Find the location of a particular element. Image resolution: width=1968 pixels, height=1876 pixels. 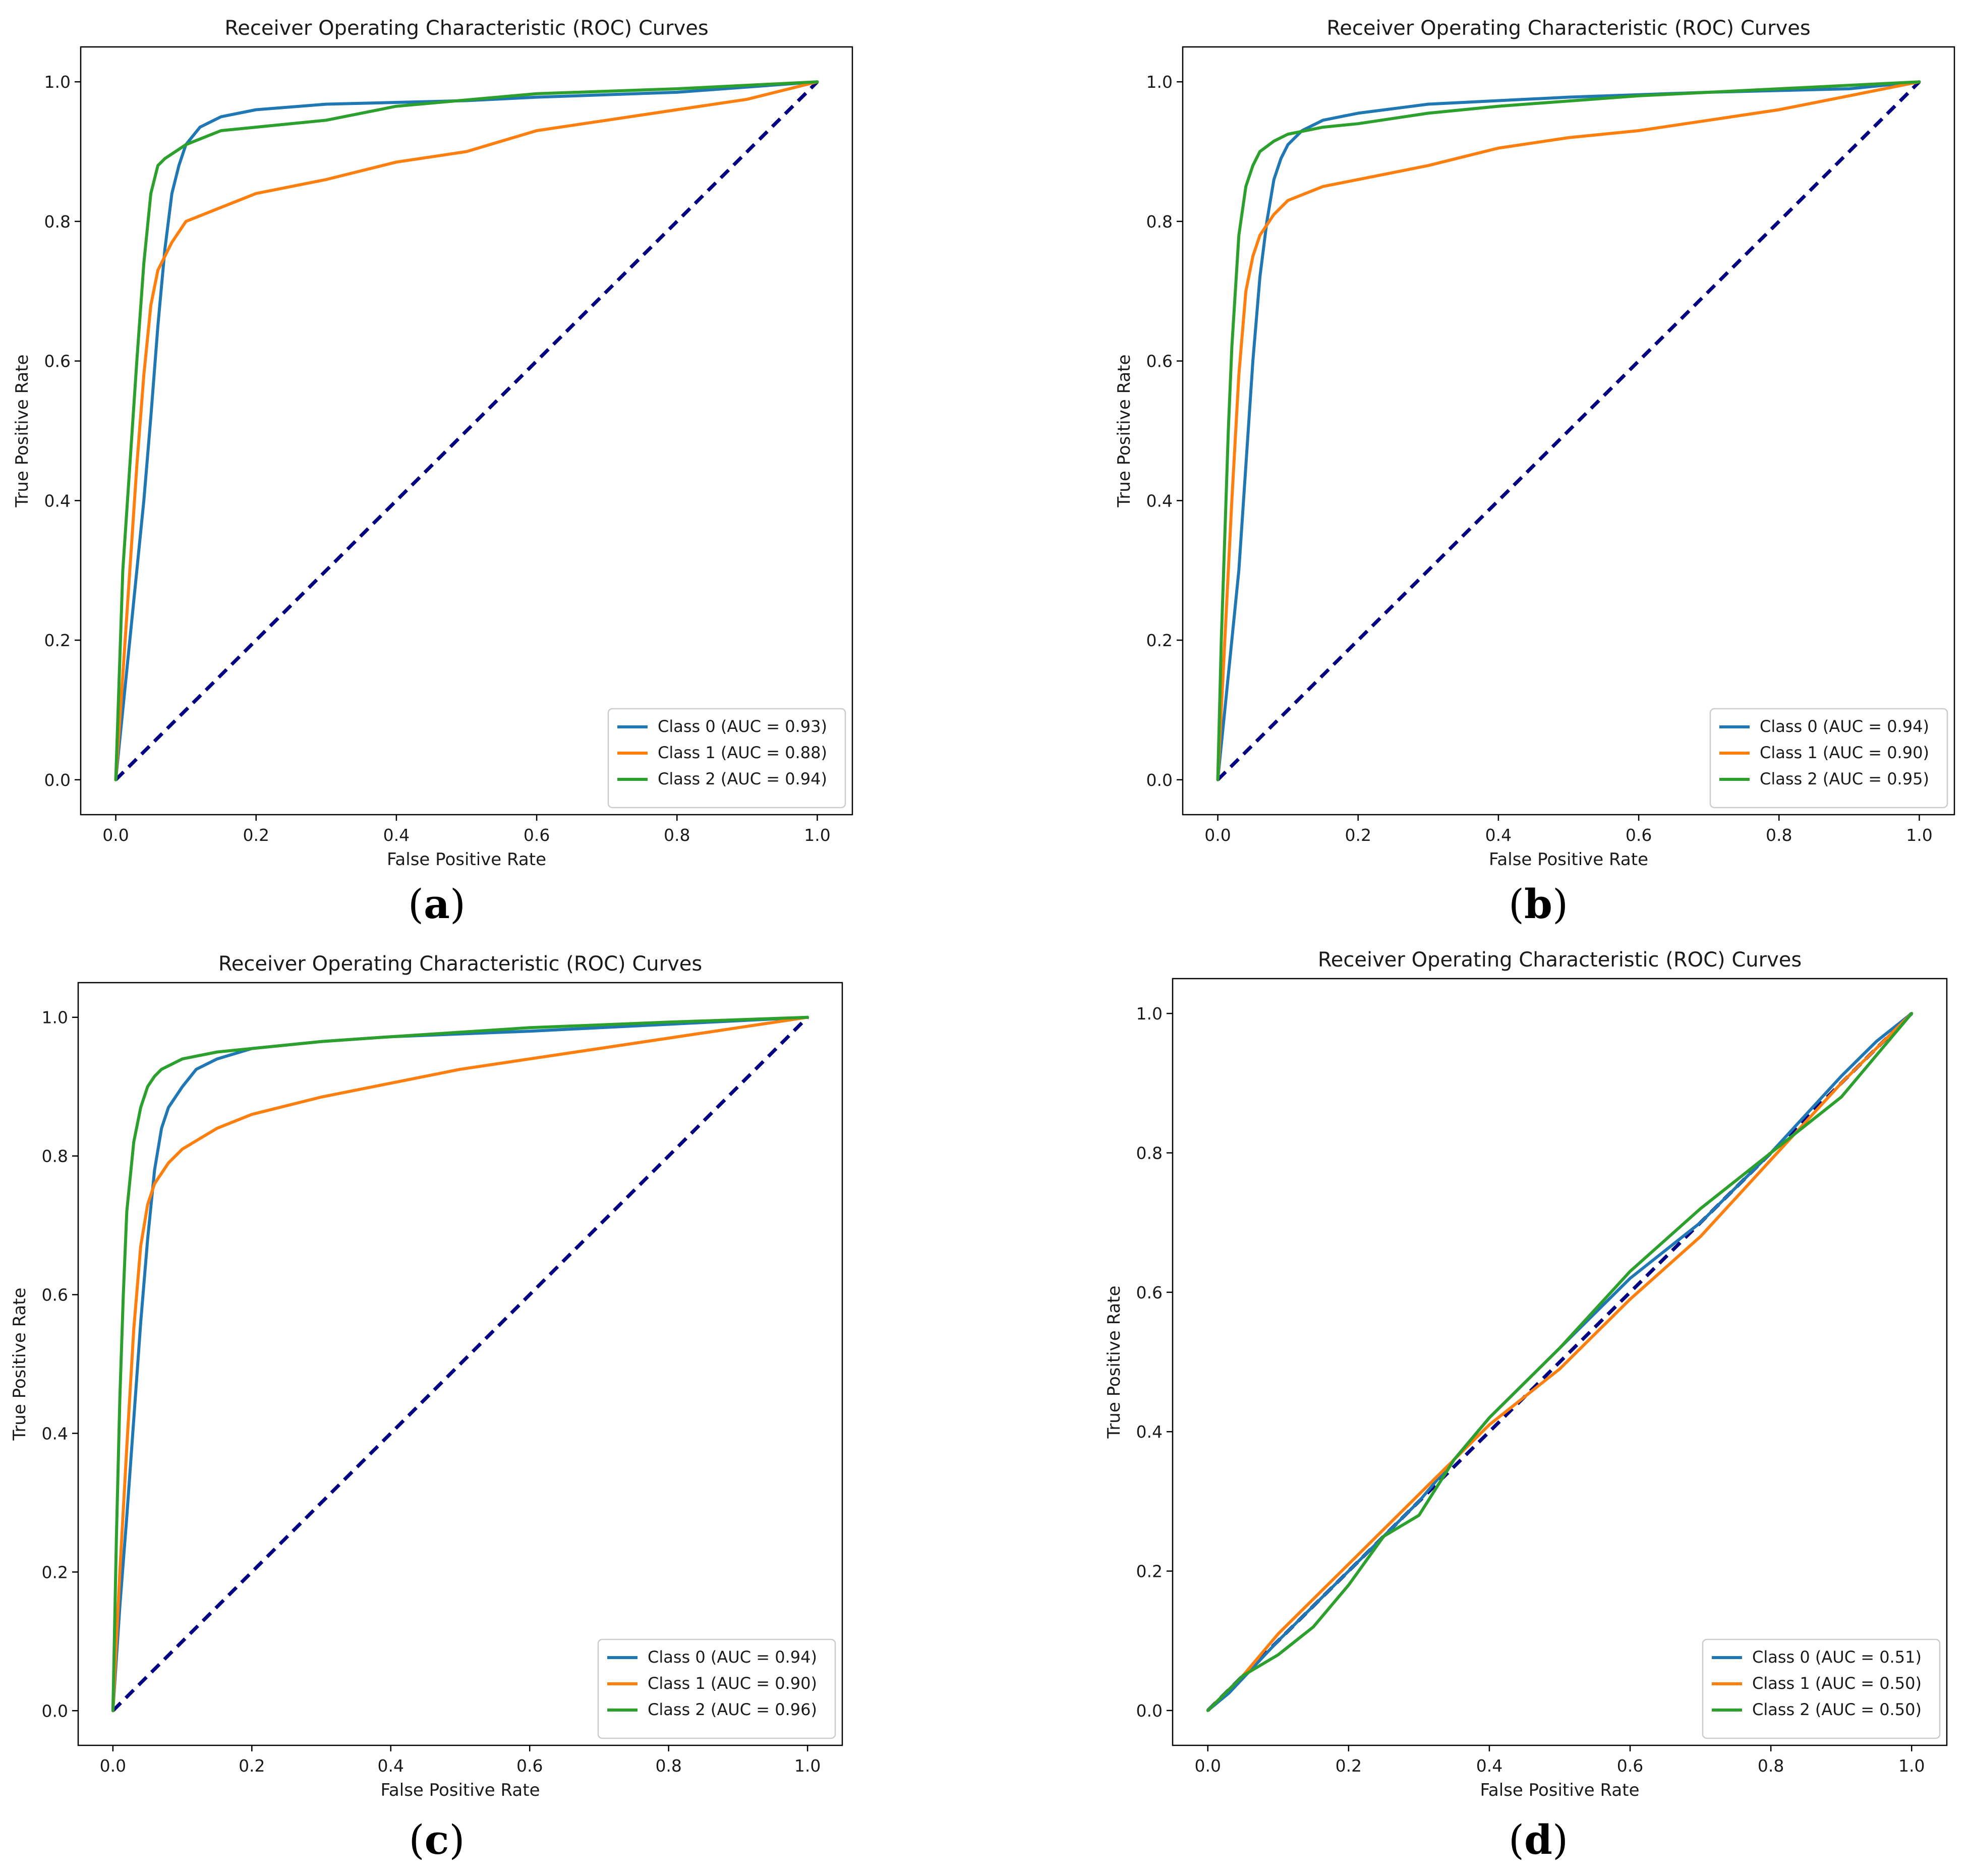

roc-line-a-class2 is located at coordinates (467, 430).